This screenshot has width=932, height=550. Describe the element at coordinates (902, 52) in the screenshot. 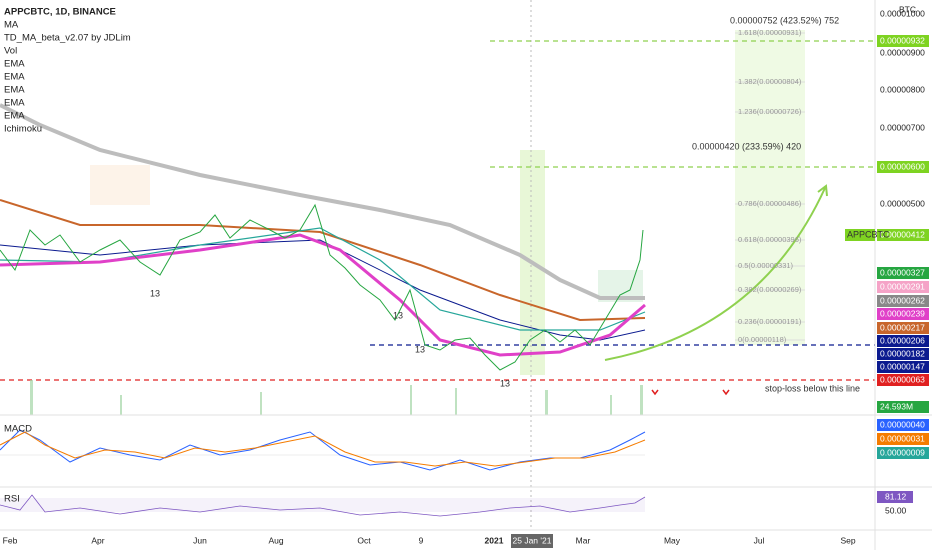

I see `price-label: 0.00000900` at that location.